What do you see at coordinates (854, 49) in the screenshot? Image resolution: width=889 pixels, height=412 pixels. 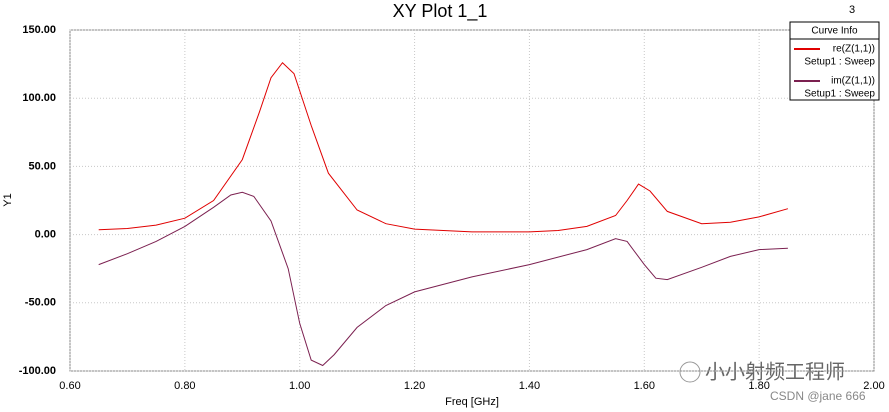 I see `legend-label: re(Z(1,1))` at bounding box center [854, 49].